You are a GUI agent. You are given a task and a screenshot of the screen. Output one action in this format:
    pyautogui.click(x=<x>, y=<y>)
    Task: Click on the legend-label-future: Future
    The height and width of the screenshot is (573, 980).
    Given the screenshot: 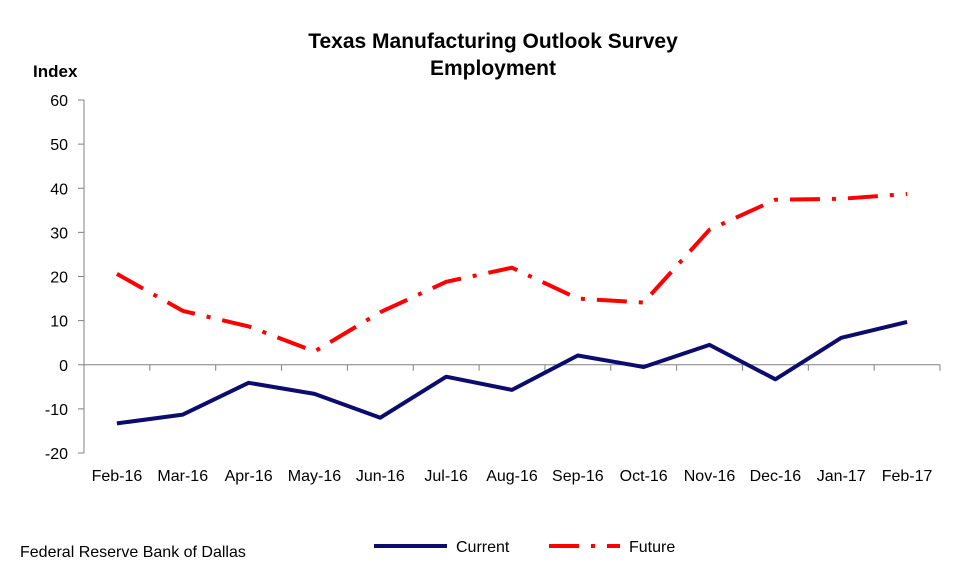 What is the action you would take?
    pyautogui.click(x=652, y=547)
    